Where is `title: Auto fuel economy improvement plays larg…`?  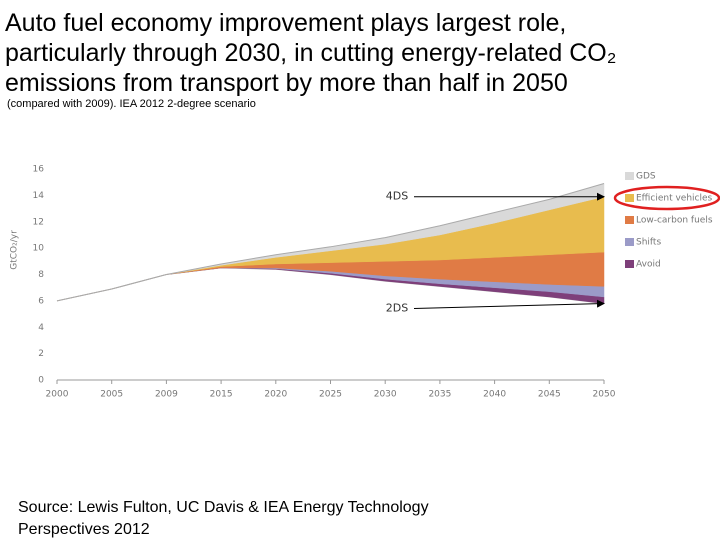 title: Auto fuel economy improvement plays larg… is located at coordinates (310, 53).